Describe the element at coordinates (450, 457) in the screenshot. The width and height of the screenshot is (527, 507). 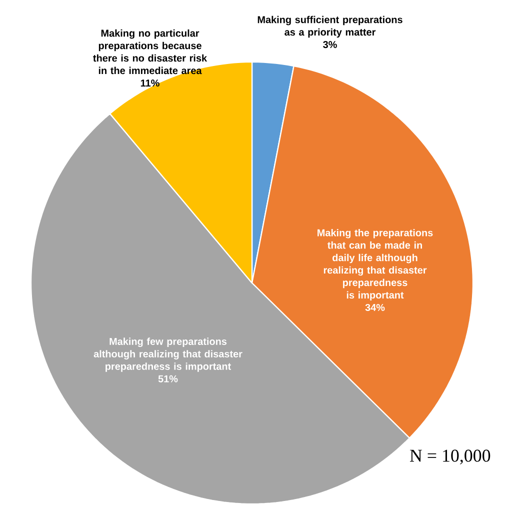
I see `text: N = 10,000` at that location.